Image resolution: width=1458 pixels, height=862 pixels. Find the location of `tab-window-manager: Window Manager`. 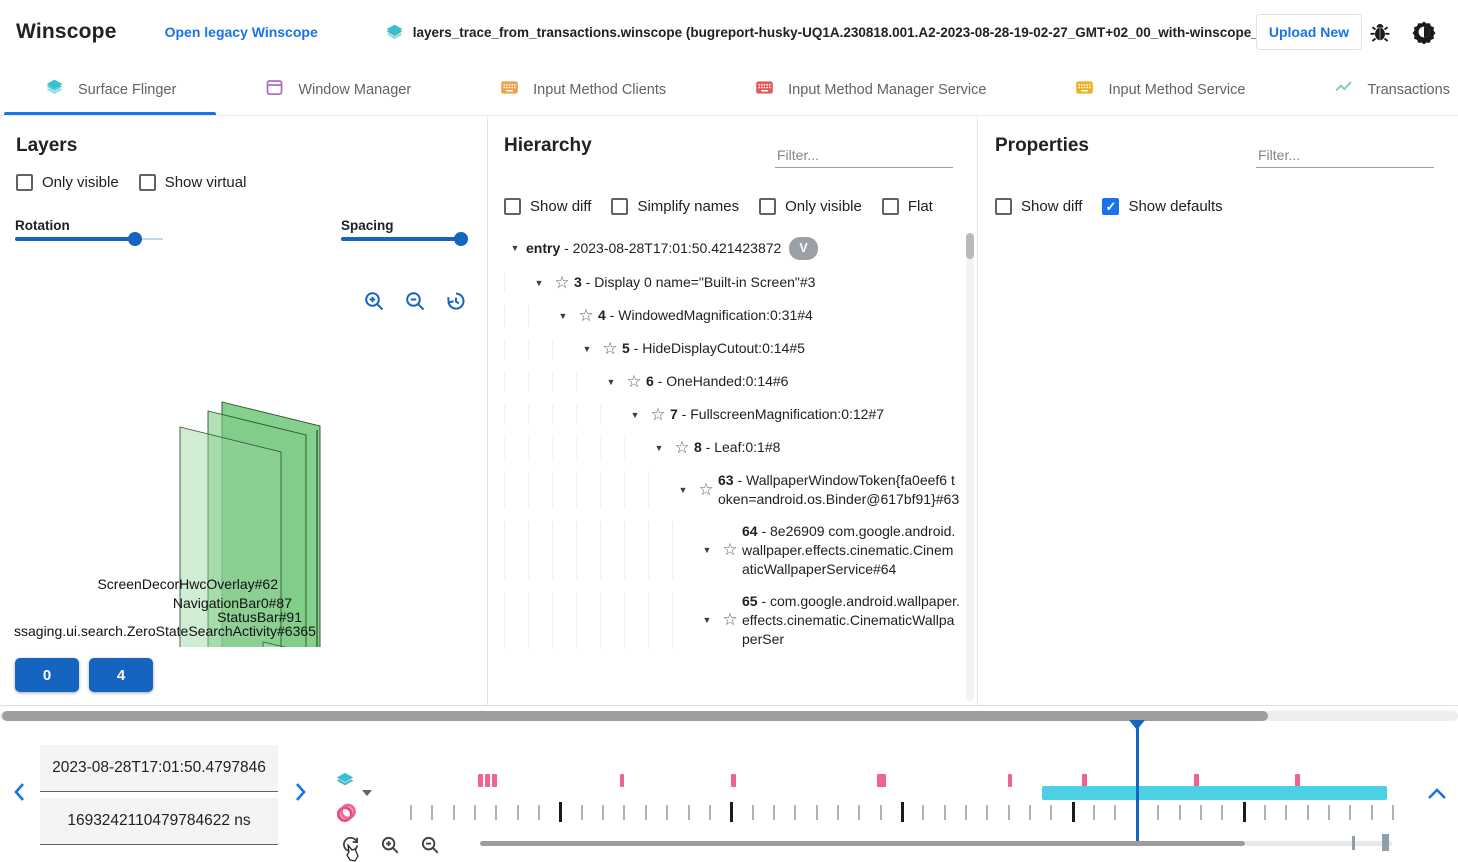

tab-window-manager: Window Manager is located at coordinates (337, 89).